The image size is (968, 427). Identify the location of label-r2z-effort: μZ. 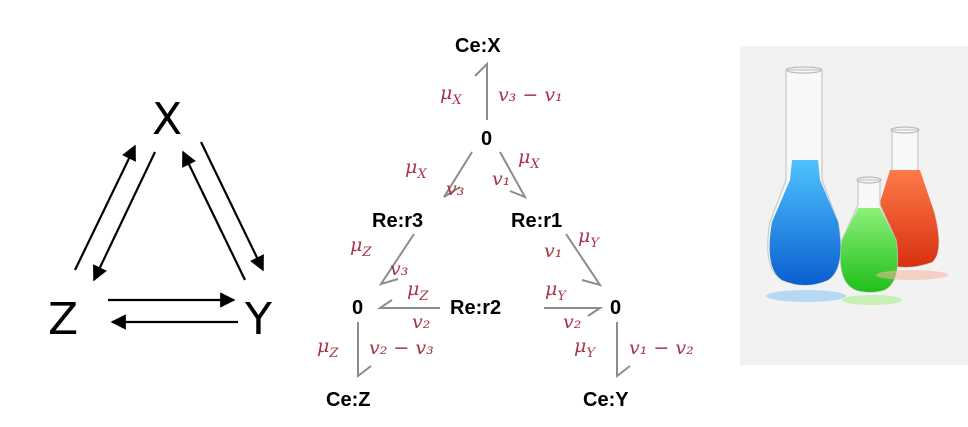
(418, 291).